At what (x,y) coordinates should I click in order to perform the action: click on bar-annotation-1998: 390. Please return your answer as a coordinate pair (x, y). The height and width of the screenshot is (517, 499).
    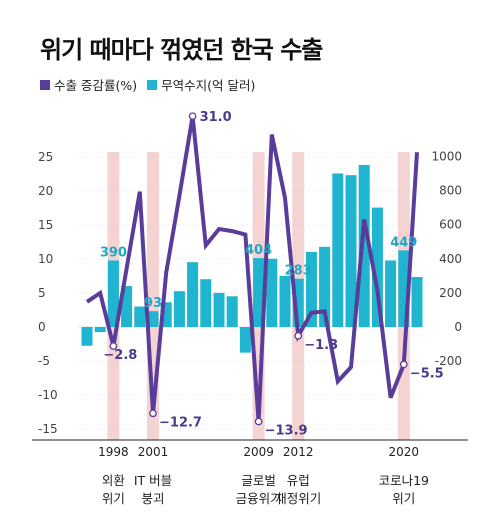
    Looking at the image, I should click on (113, 252).